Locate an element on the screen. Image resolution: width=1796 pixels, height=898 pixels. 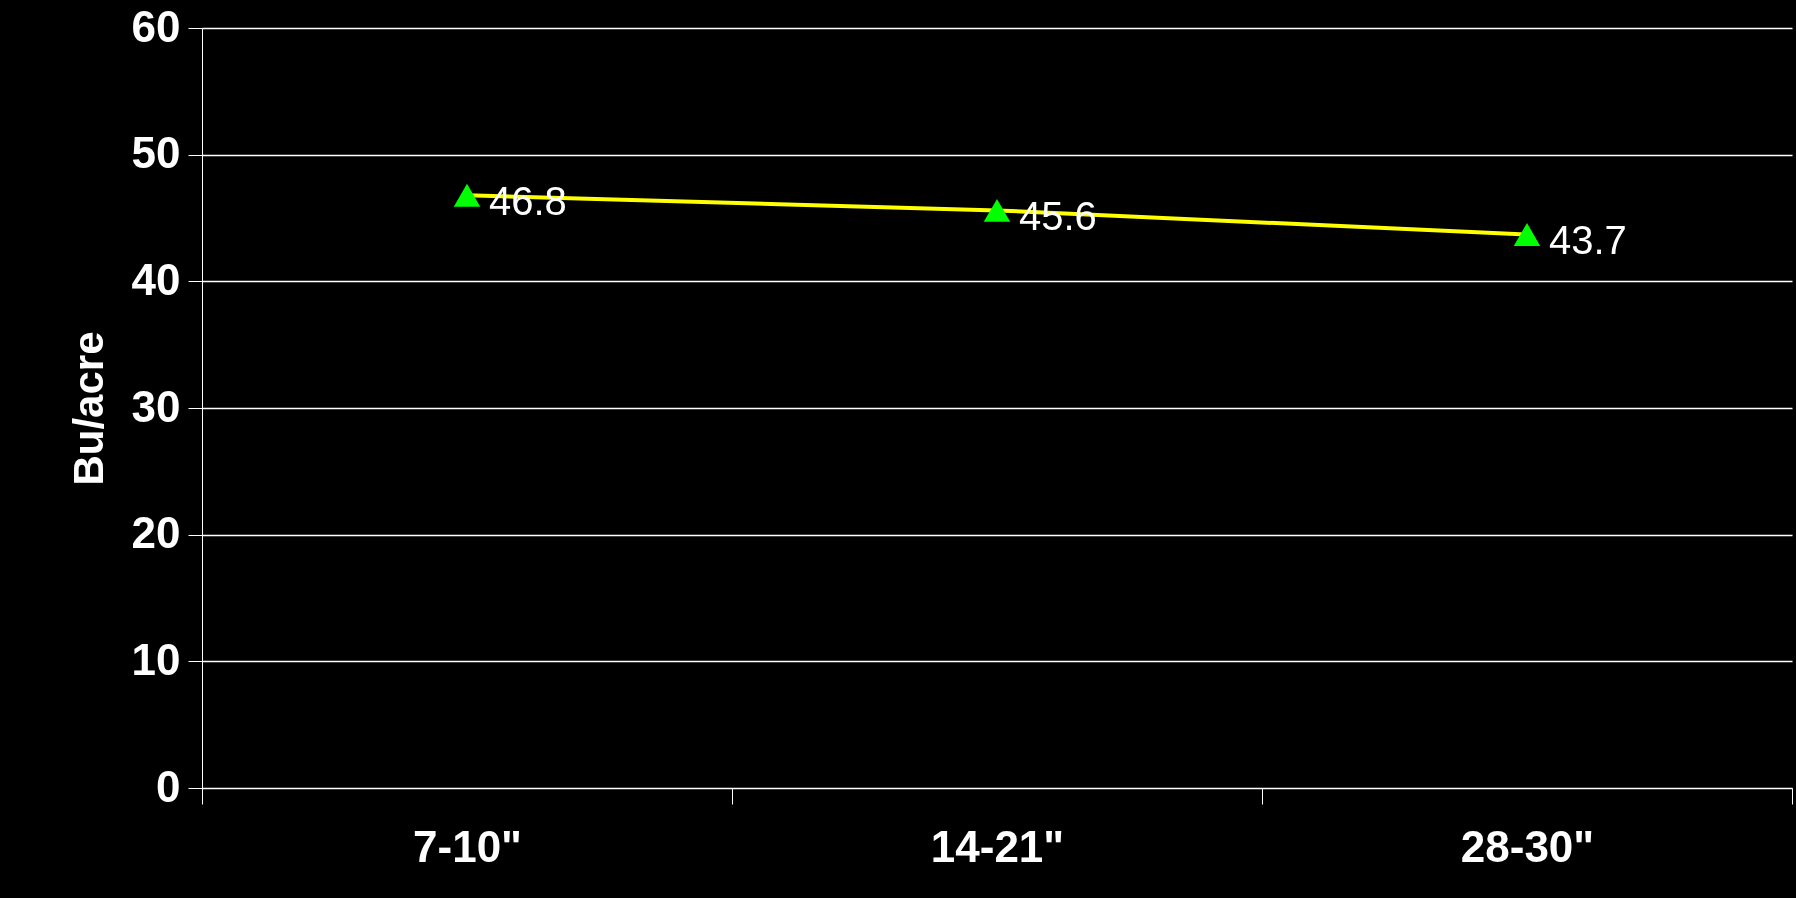
y-axis-title: Bu/acre is located at coordinates (88, 408).